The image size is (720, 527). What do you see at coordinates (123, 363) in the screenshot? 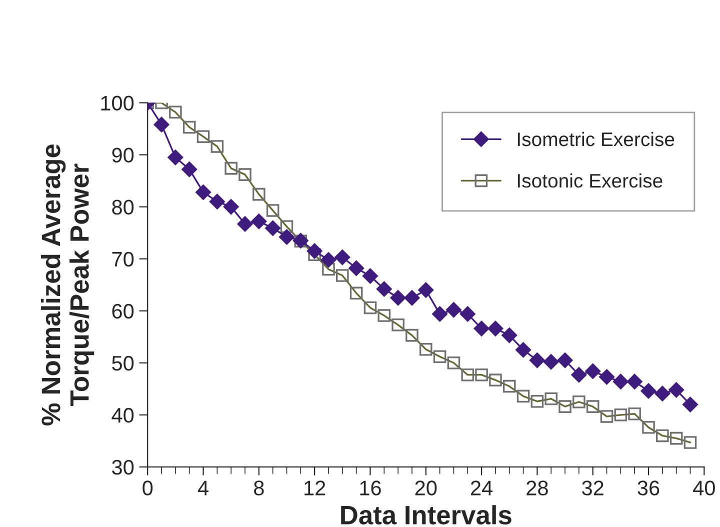
I see `y-tick-label: 50` at bounding box center [123, 363].